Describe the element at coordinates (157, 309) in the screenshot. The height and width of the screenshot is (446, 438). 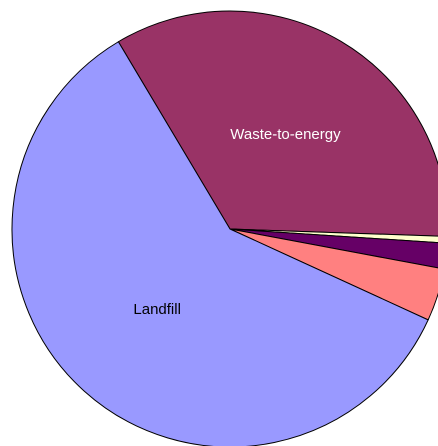
I see `slice-label: Landfill` at that location.